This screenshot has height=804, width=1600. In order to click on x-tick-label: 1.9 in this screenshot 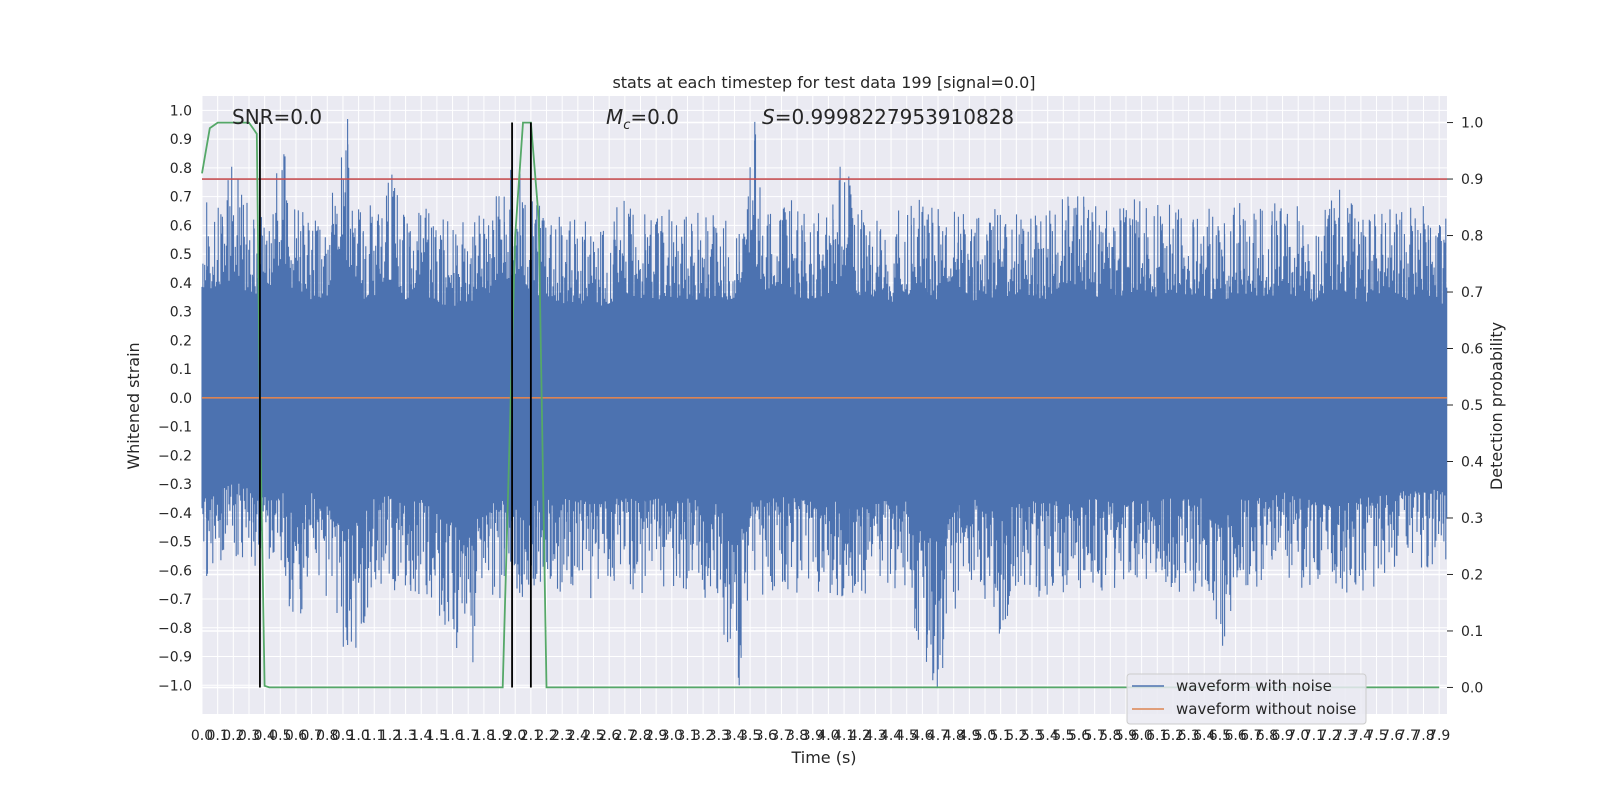, I will do `click(499, 736)`.